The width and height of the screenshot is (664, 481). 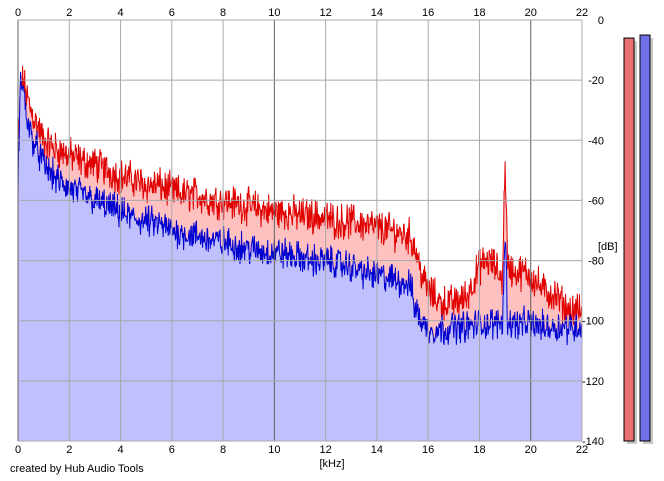 I want to click on y-axis-ticks: 0 -20 -40 -60 -80 -100 -120 -140, so click(x=593, y=231).